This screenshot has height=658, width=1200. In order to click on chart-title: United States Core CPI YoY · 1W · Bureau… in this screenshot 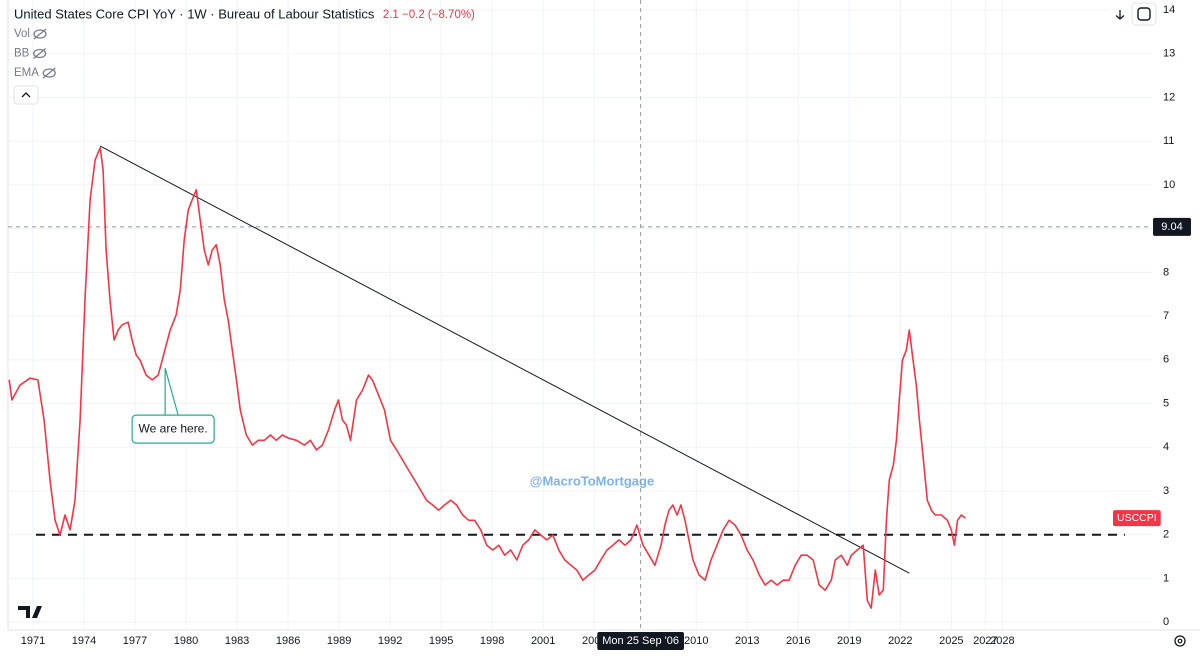, I will do `click(194, 13)`.